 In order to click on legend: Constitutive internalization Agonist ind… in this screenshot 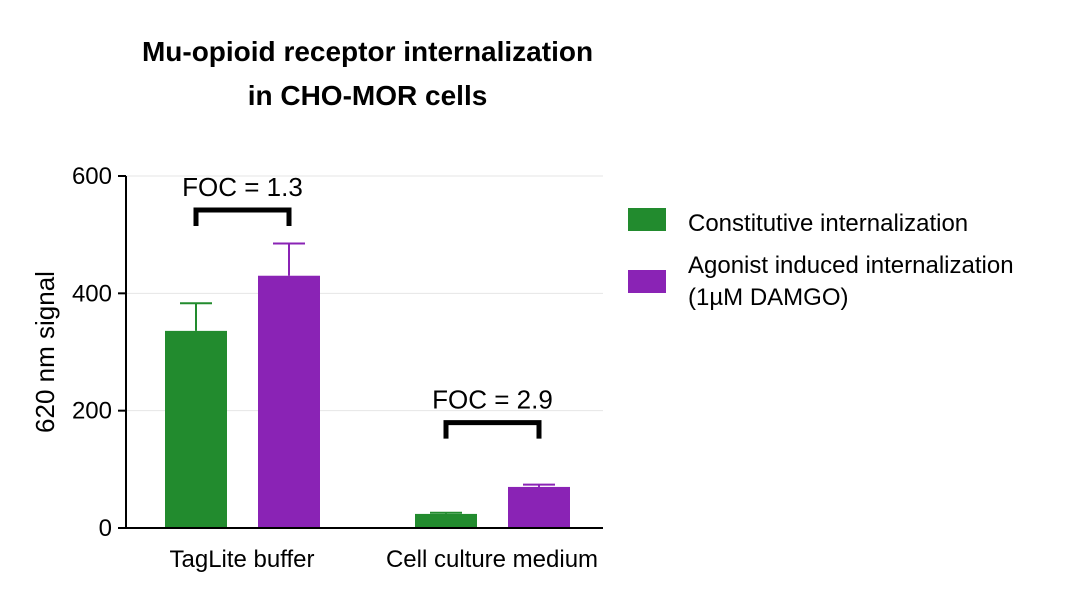, I will do `click(821, 266)`.